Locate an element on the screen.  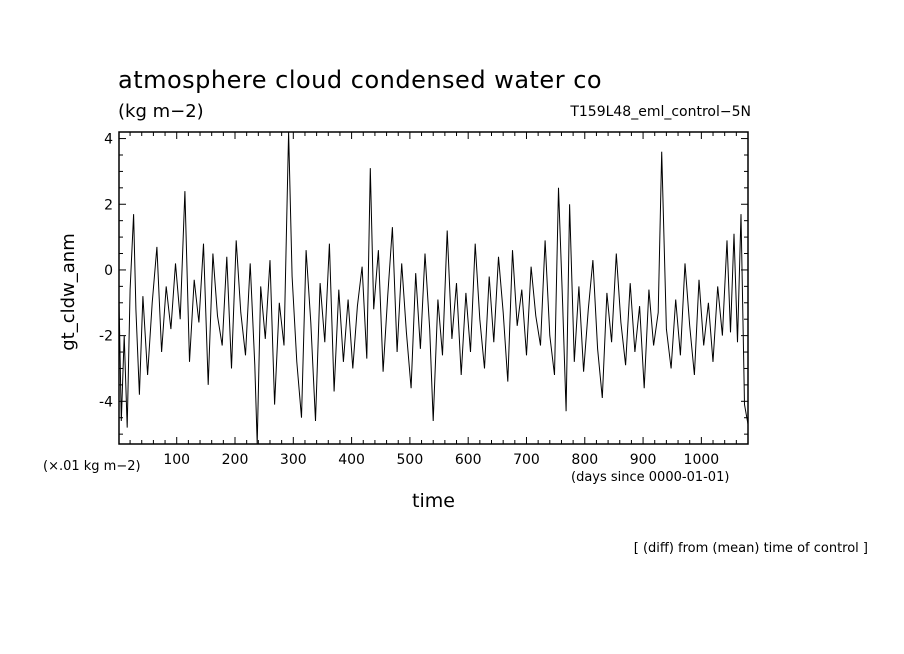
chart-units: (kg m−2) is located at coordinates (161, 111).